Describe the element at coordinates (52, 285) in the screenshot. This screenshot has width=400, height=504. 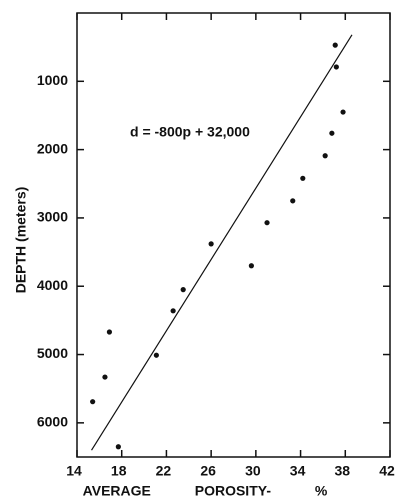
I see `y-tick-label: 4000` at that location.